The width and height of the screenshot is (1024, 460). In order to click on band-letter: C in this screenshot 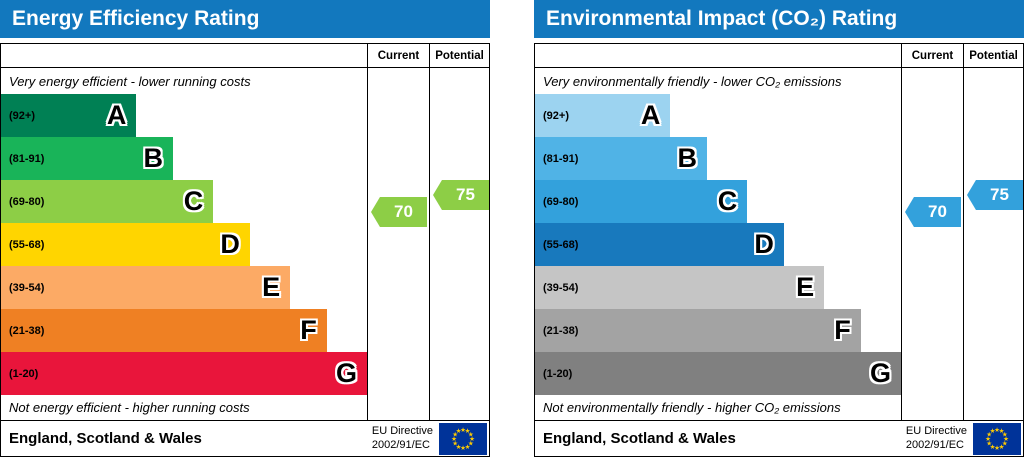, I will do `click(727, 201)`.